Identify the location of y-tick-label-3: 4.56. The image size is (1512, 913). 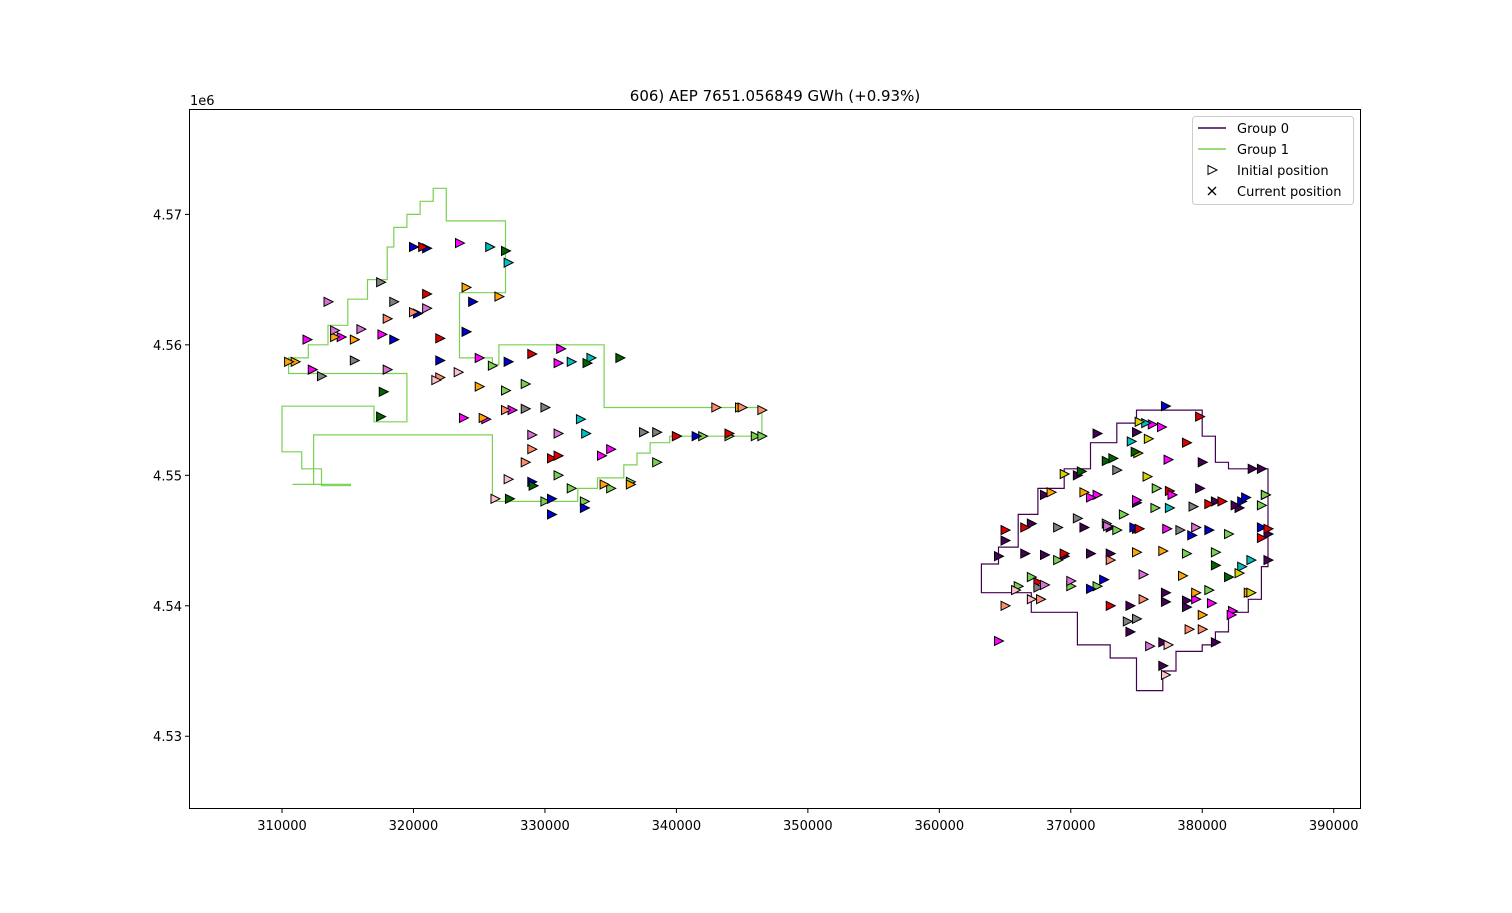
(167, 346).